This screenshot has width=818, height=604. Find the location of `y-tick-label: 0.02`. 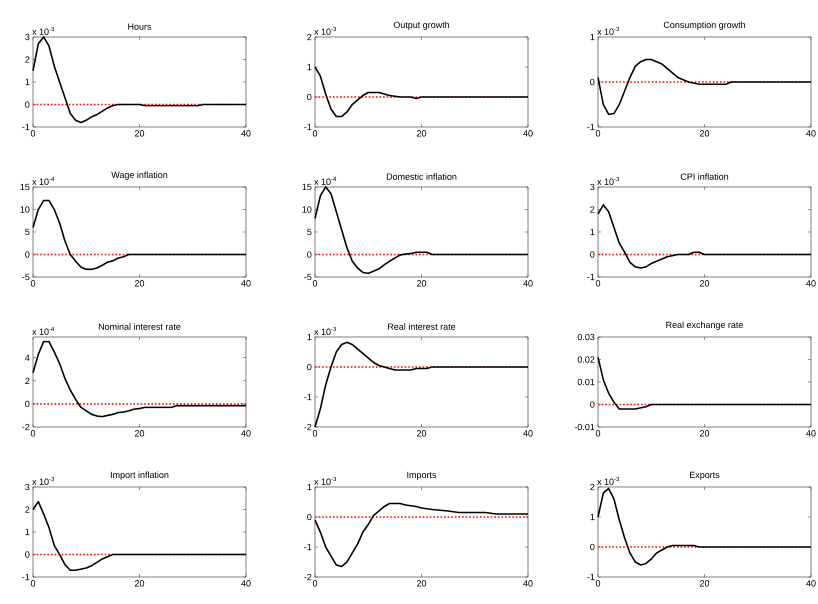

y-tick-label: 0.02 is located at coordinates (586, 359).